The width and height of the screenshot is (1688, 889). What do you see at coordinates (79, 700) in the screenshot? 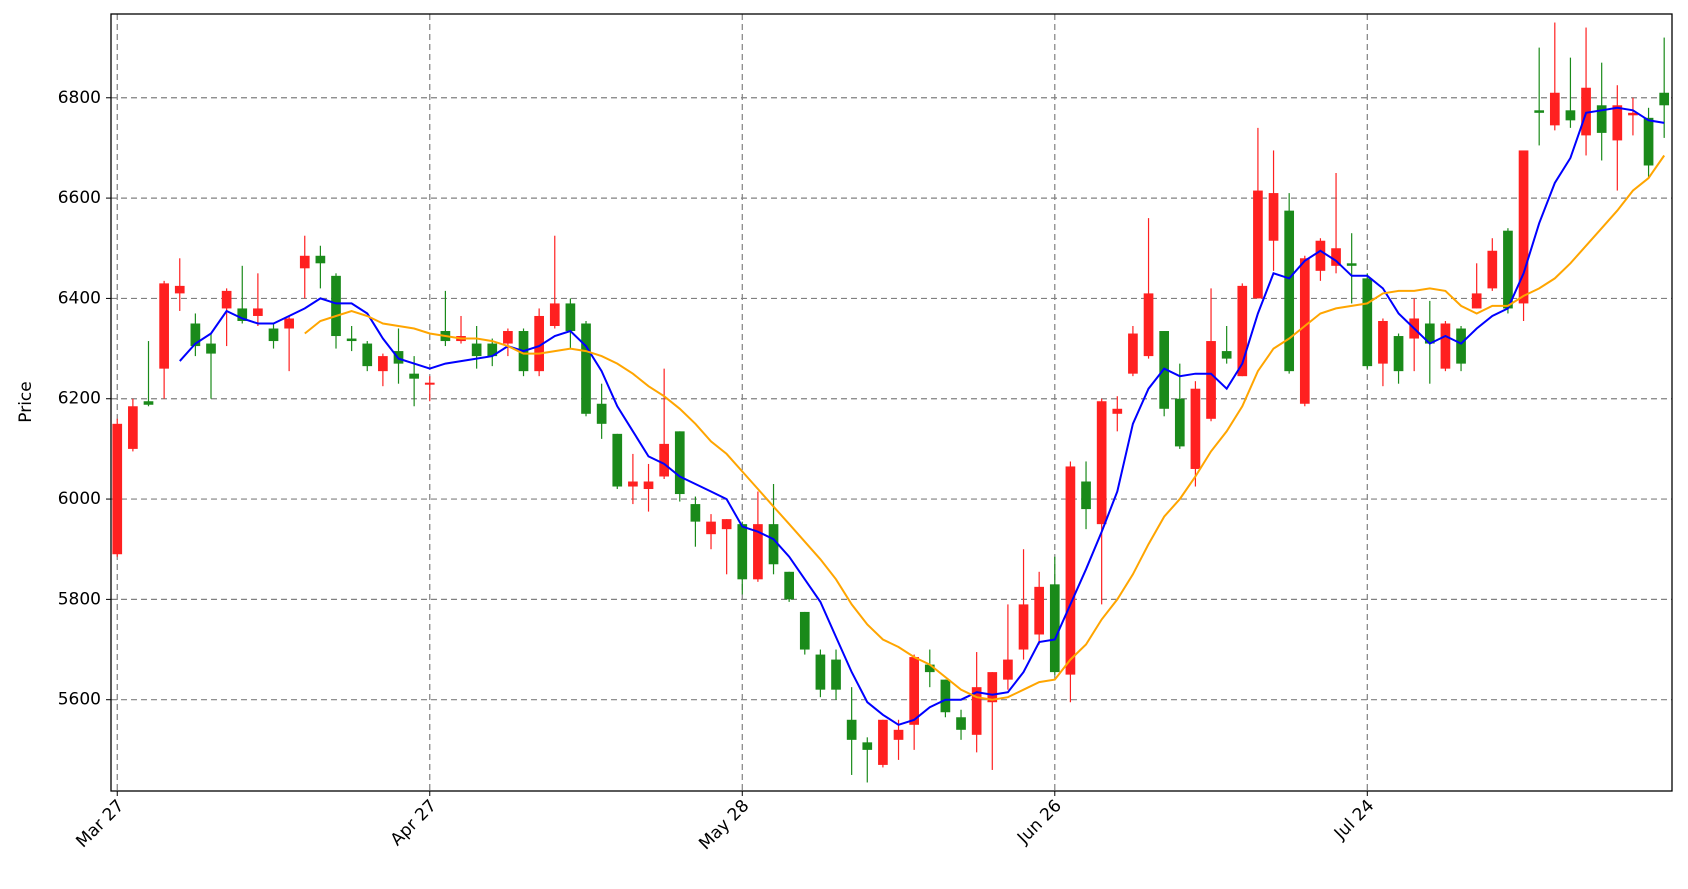
I see `y-tick-label: 5600` at bounding box center [79, 700].